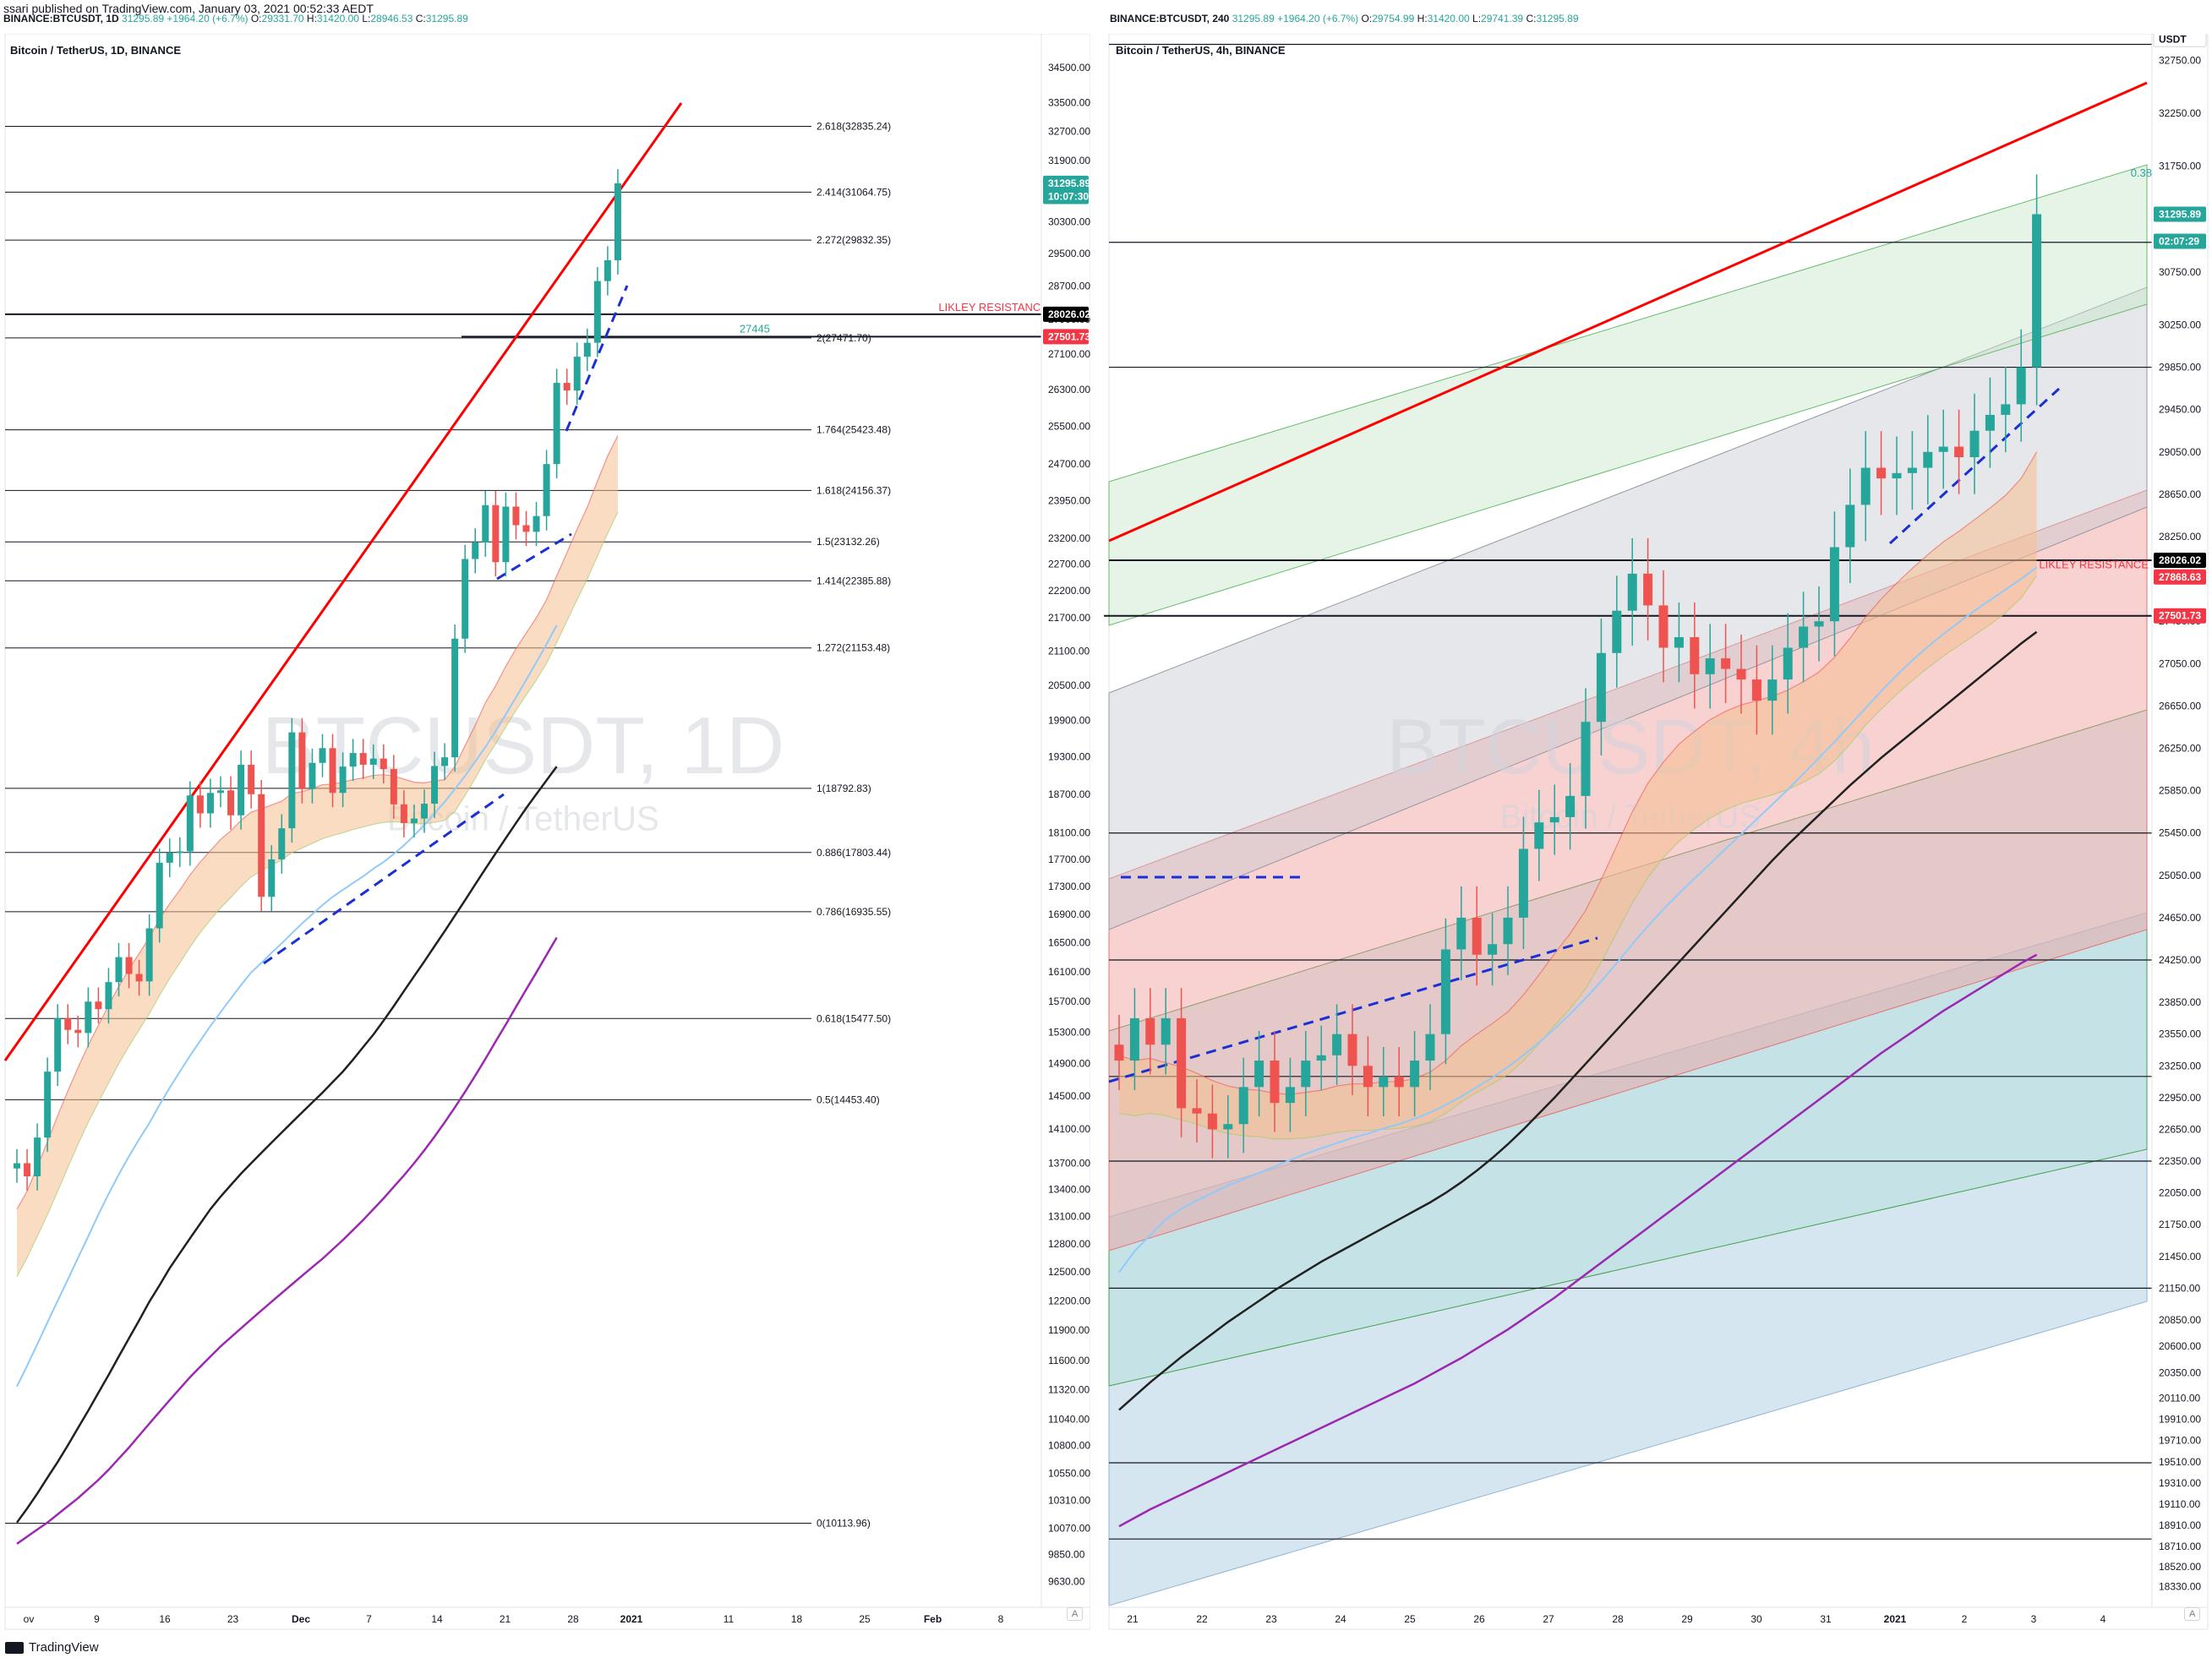  I want to click on price-tick-label: 33500.00, so click(1069, 102).